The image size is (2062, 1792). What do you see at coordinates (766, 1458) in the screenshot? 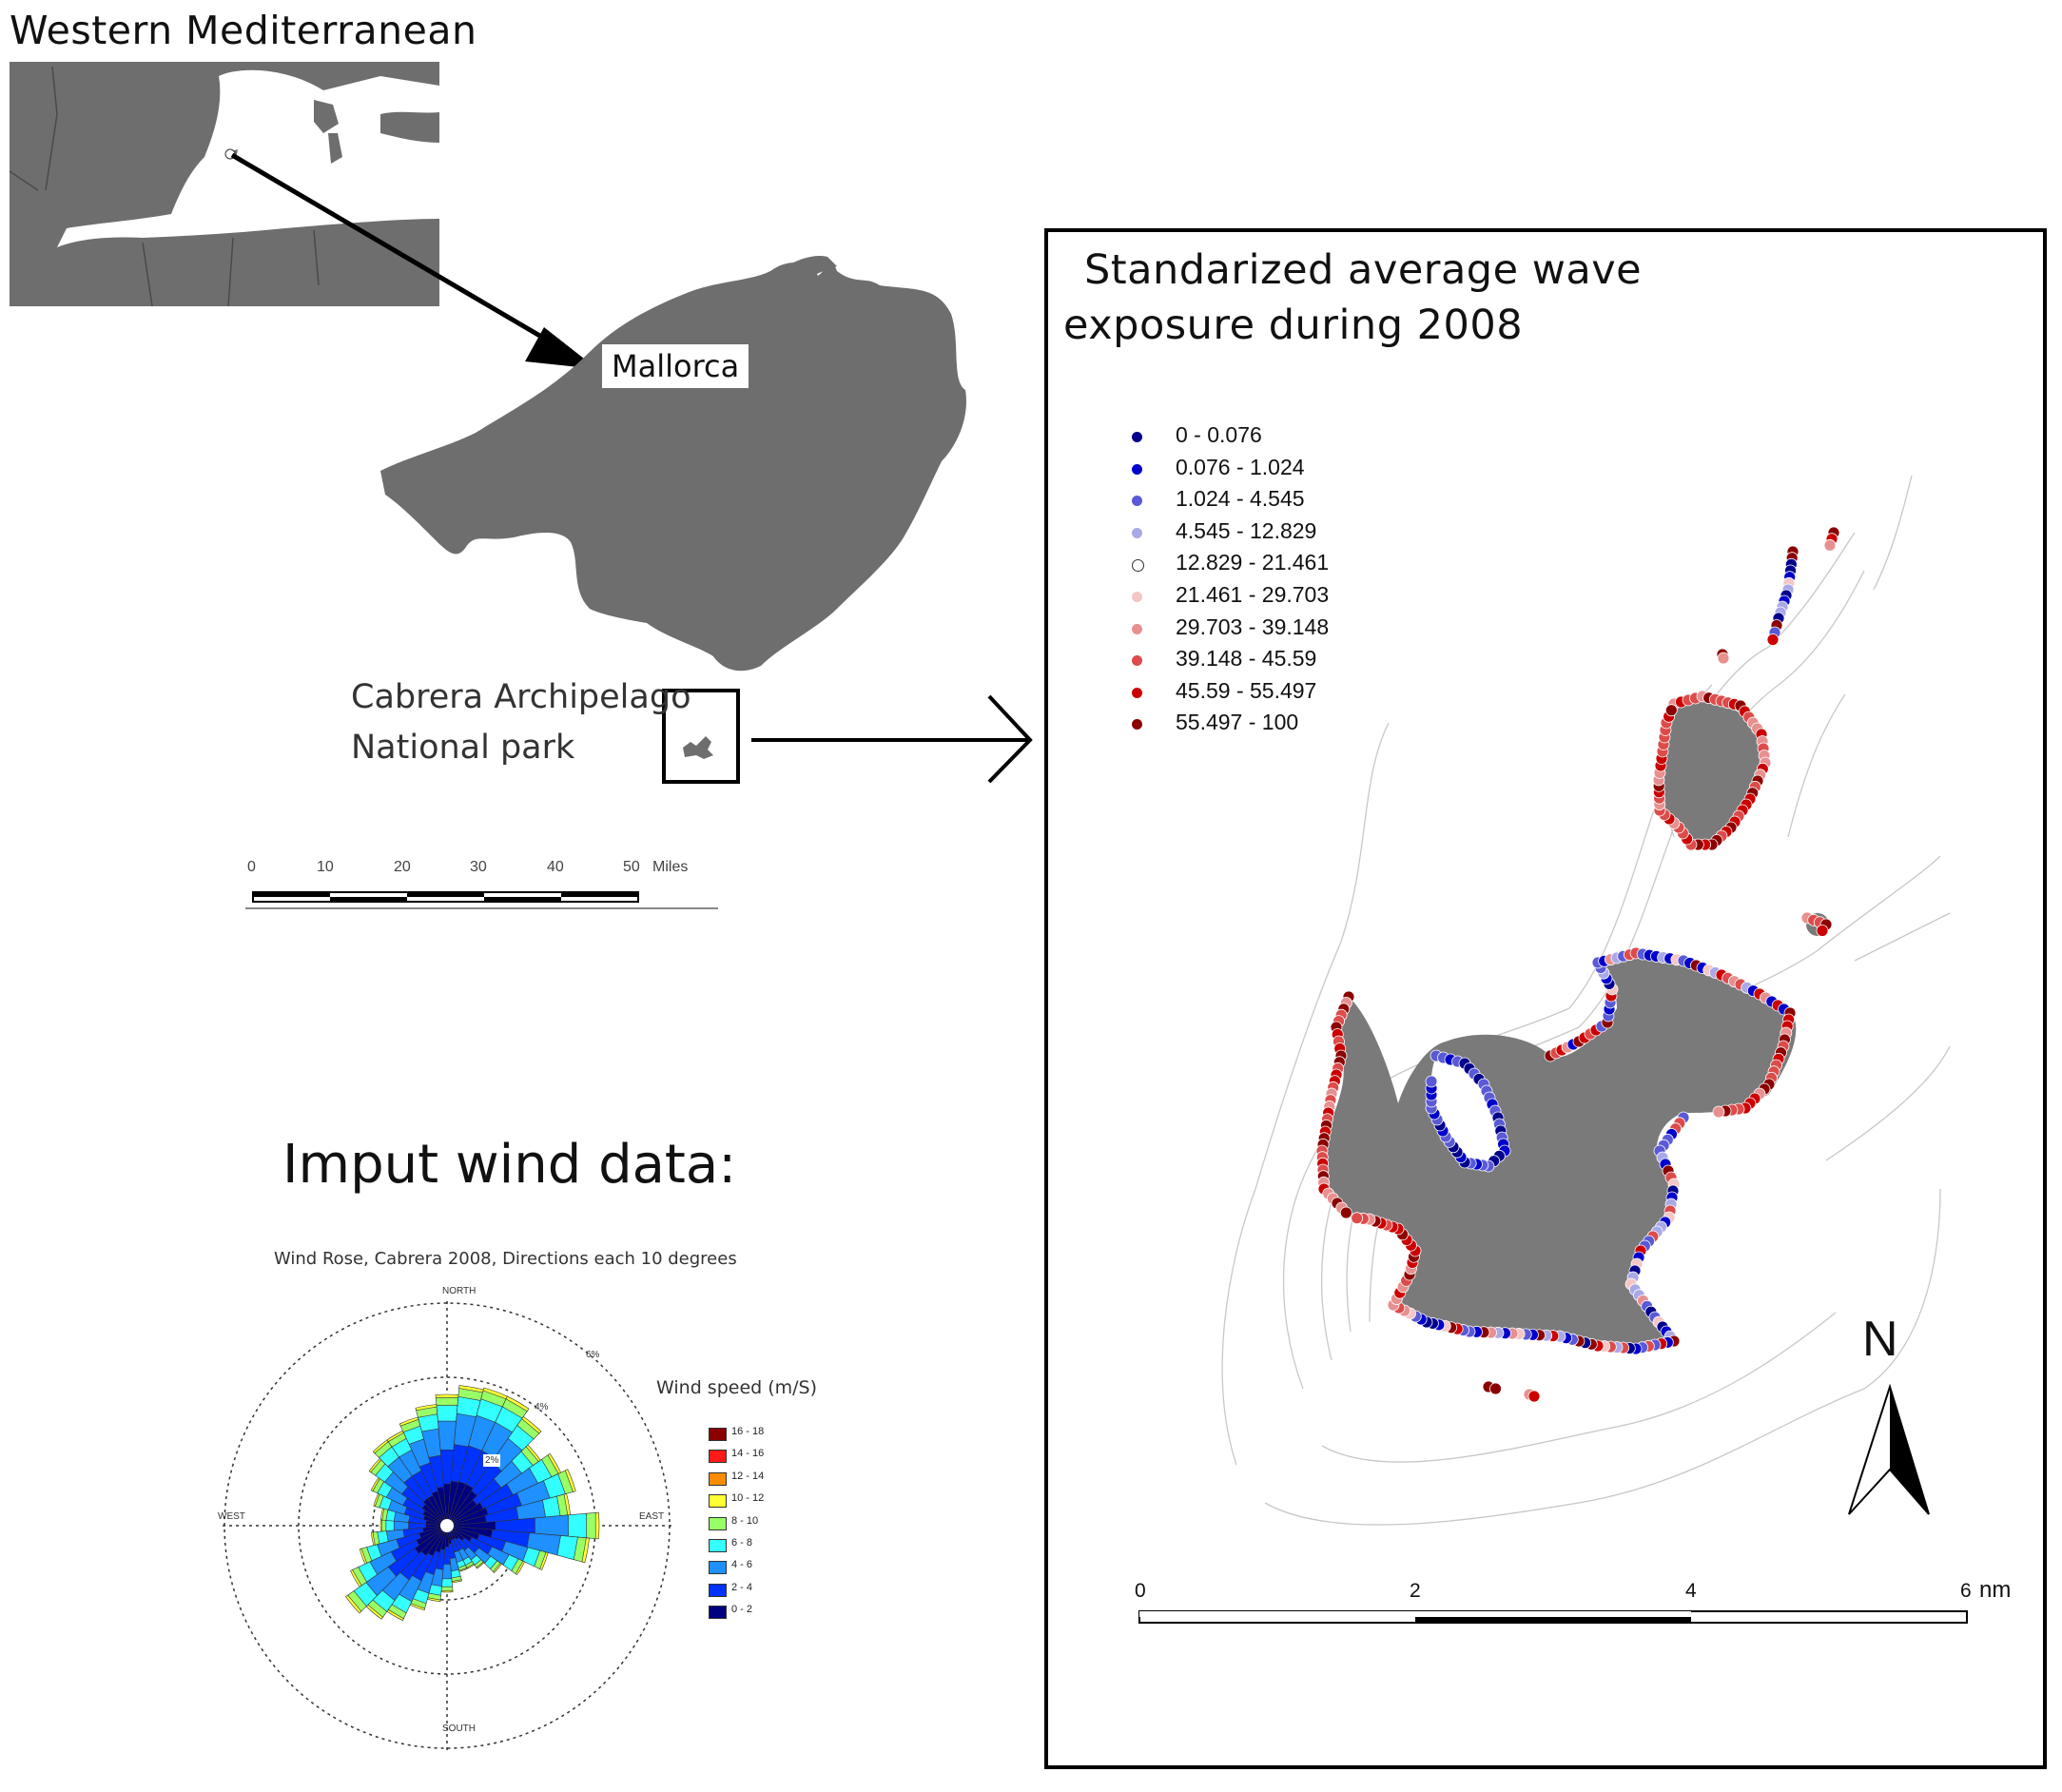
I see `wind-legend-item: 14 - 16` at bounding box center [766, 1458].